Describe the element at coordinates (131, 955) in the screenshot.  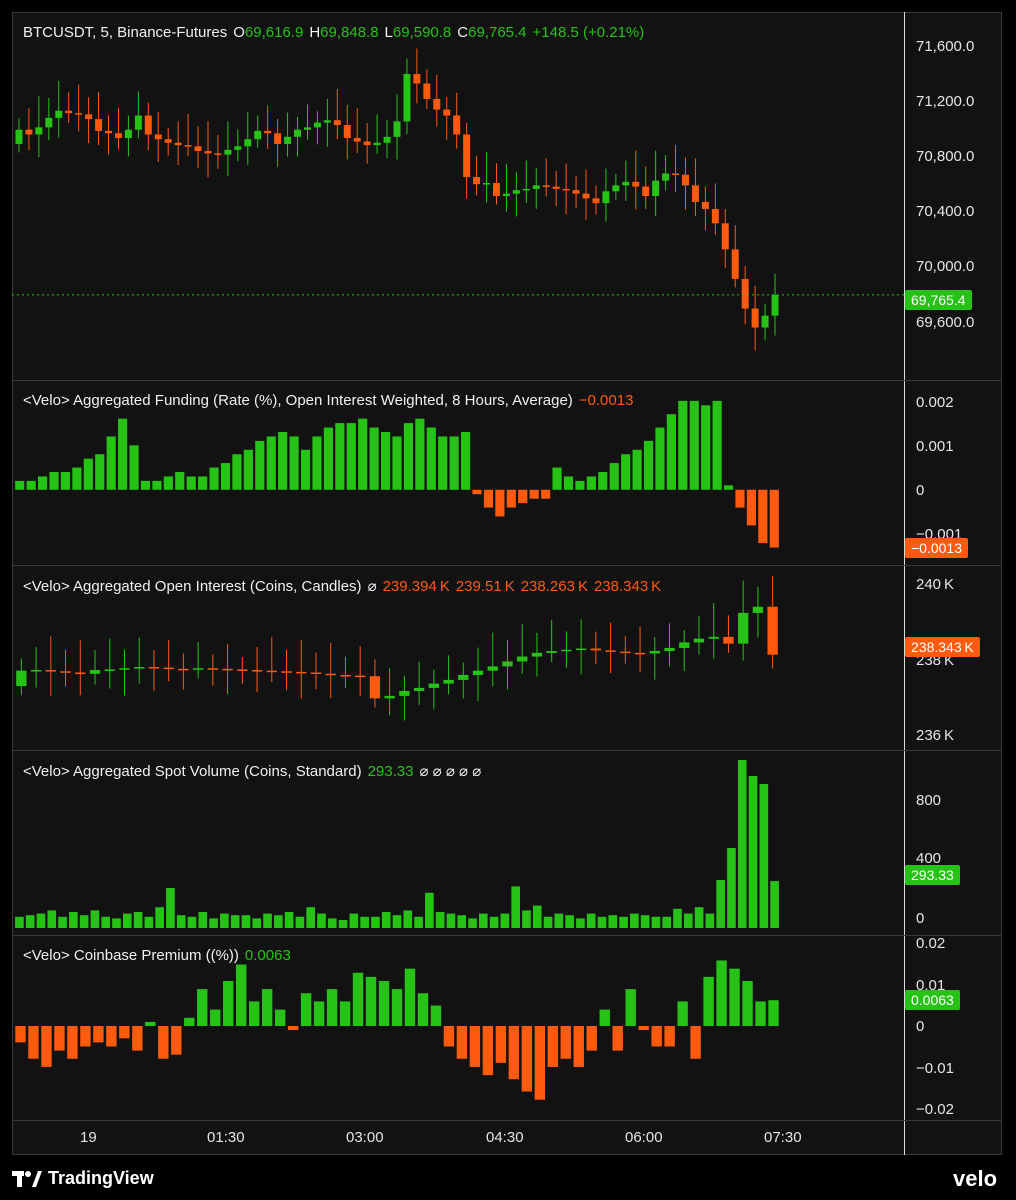
I see `premium-title: <Velo> Coinbase Premium ((%))` at that location.